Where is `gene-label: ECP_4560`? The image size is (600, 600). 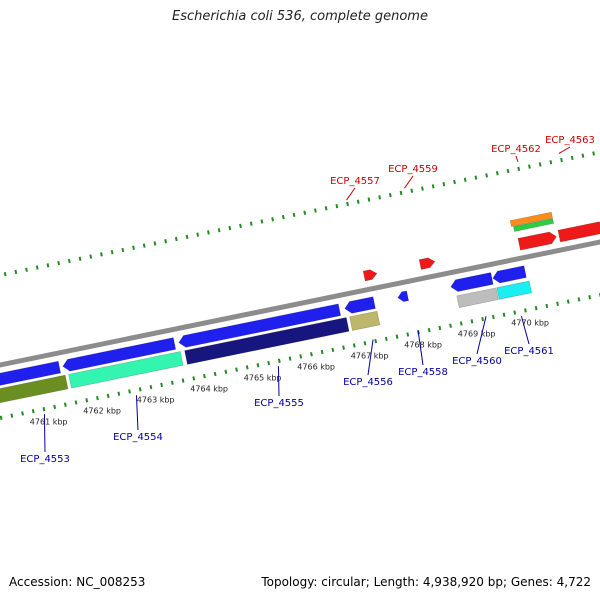 gene-label: ECP_4560 is located at coordinates (477, 361).